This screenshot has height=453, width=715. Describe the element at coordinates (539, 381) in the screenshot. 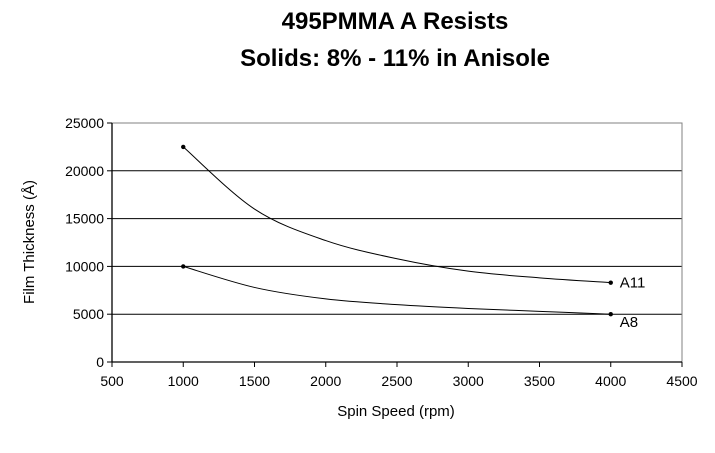

I see `x-tick-label: 3500` at that location.